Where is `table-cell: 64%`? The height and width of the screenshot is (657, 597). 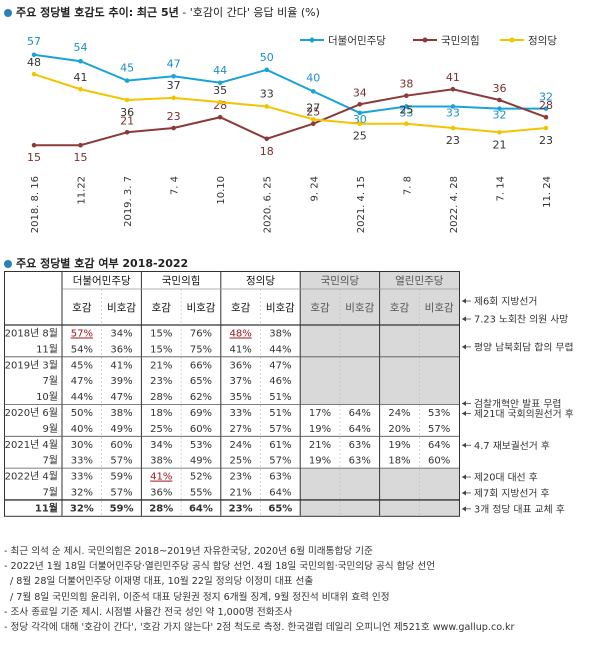 table-cell: 64% is located at coordinates (360, 429).